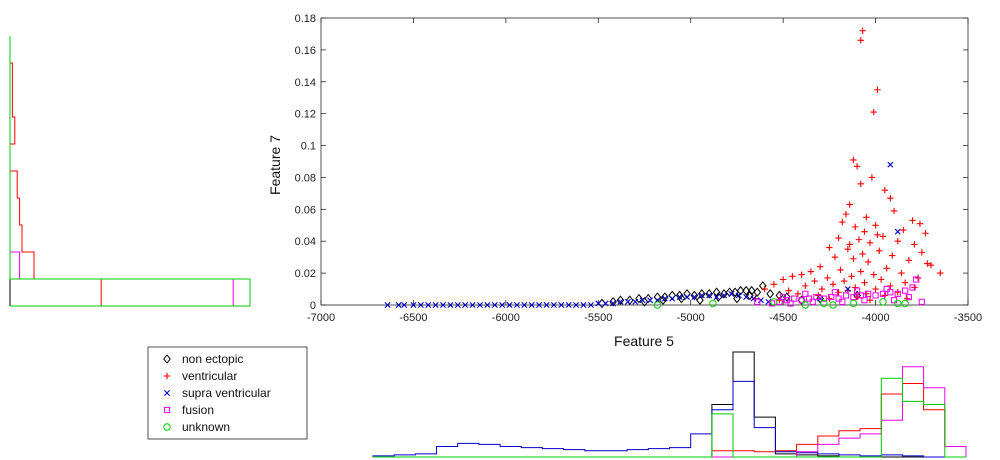 The height and width of the screenshot is (460, 1000). Describe the element at coordinates (968, 318) in the screenshot. I see `x-tick-label: -3500` at that location.